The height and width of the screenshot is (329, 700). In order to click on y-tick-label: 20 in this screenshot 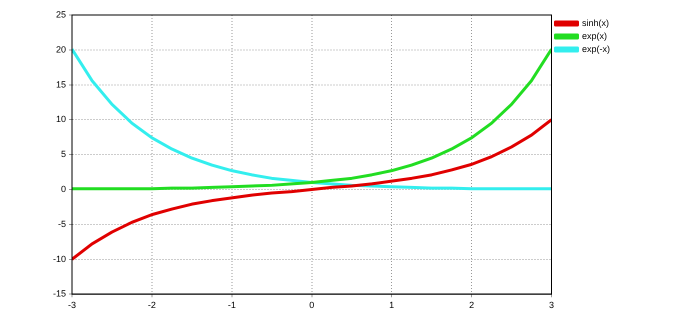, I will do `click(61, 49)`.